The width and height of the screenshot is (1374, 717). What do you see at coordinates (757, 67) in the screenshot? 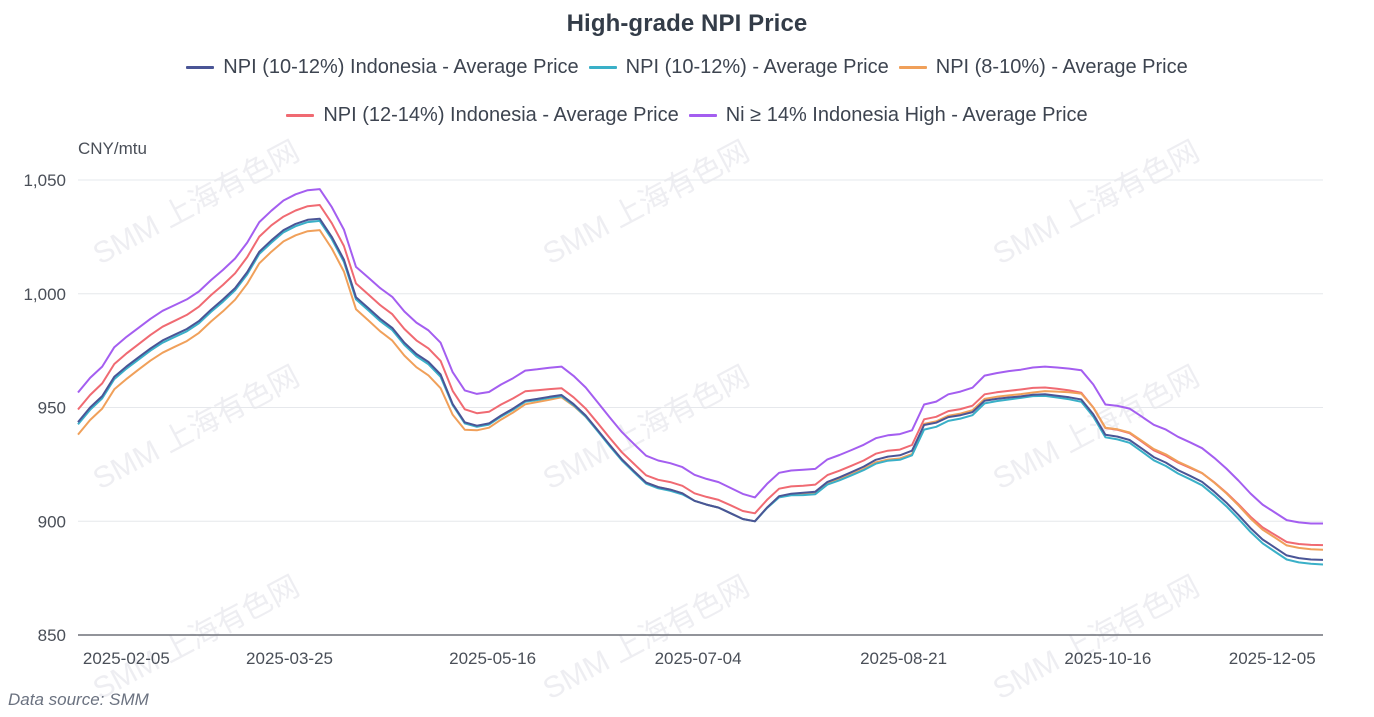
I see `legend-label: NPI (10-12%) - Average Price` at bounding box center [757, 67].